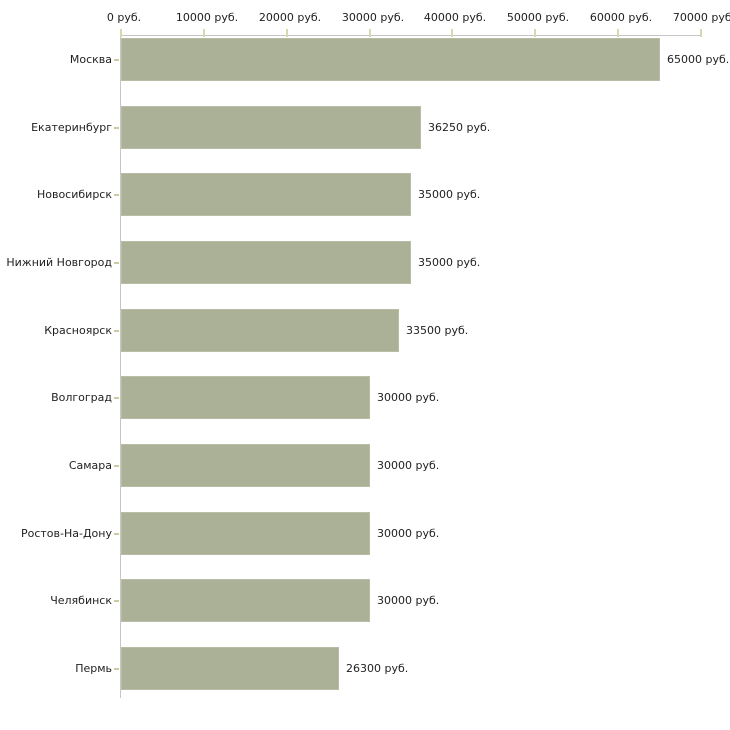 The width and height of the screenshot is (730, 730). What do you see at coordinates (59, 262) in the screenshot?
I see `category-label: Нижний Новгород` at bounding box center [59, 262].